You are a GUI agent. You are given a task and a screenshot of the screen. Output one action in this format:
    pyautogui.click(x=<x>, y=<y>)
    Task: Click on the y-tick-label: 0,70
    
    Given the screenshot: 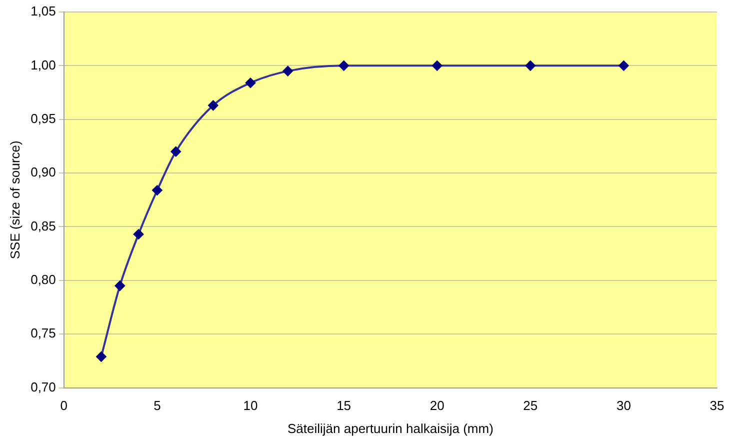 What is the action you would take?
    pyautogui.click(x=43, y=386)
    